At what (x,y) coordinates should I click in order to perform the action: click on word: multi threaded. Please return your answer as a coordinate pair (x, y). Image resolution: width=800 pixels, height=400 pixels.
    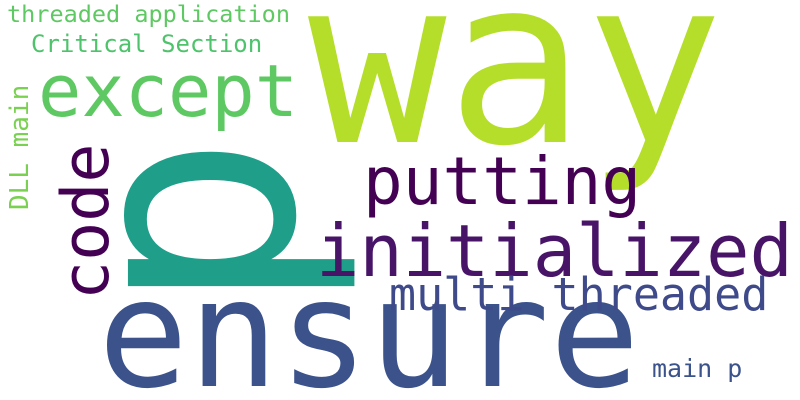
    Looking at the image, I should click on (578, 294).